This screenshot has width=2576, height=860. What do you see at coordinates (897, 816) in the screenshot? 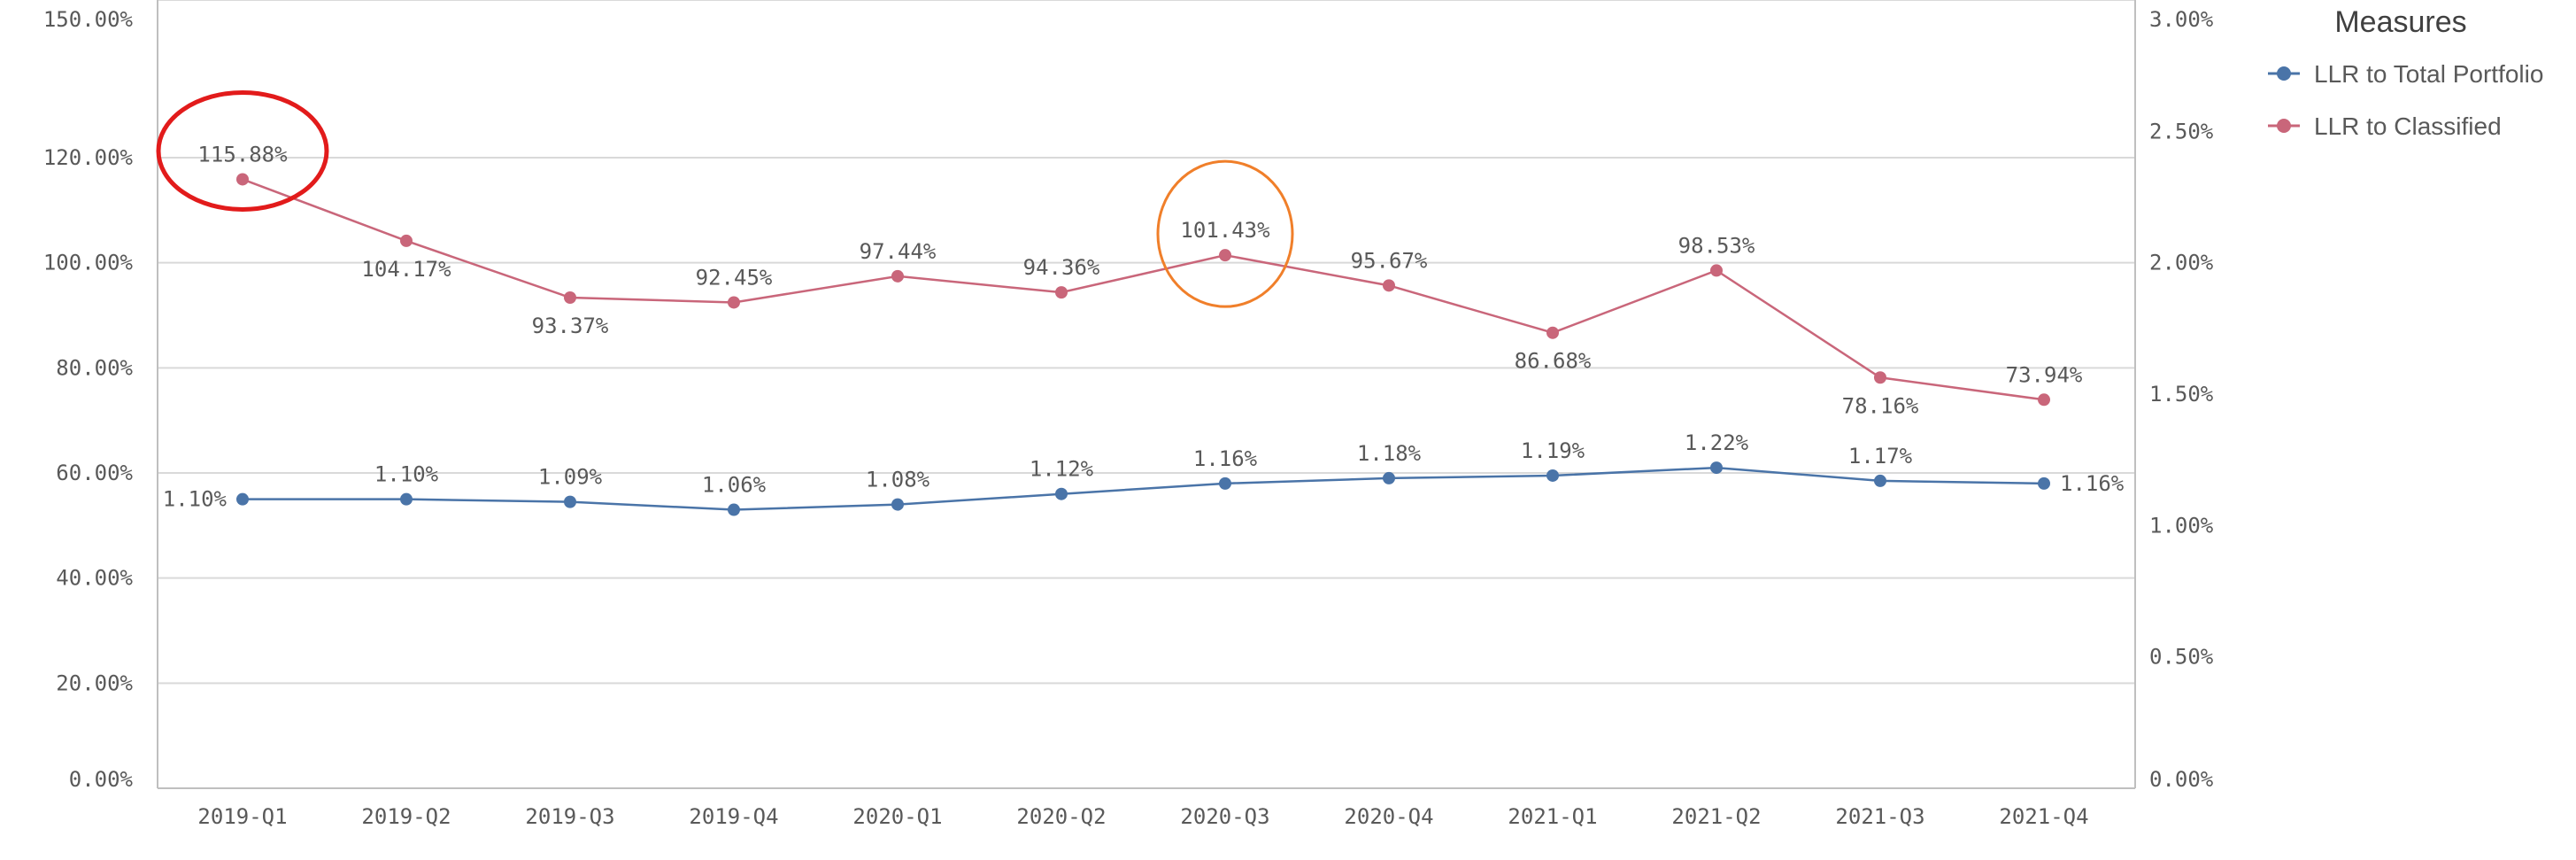
I see `x-tick-label: 2020-Q1` at bounding box center [897, 816].